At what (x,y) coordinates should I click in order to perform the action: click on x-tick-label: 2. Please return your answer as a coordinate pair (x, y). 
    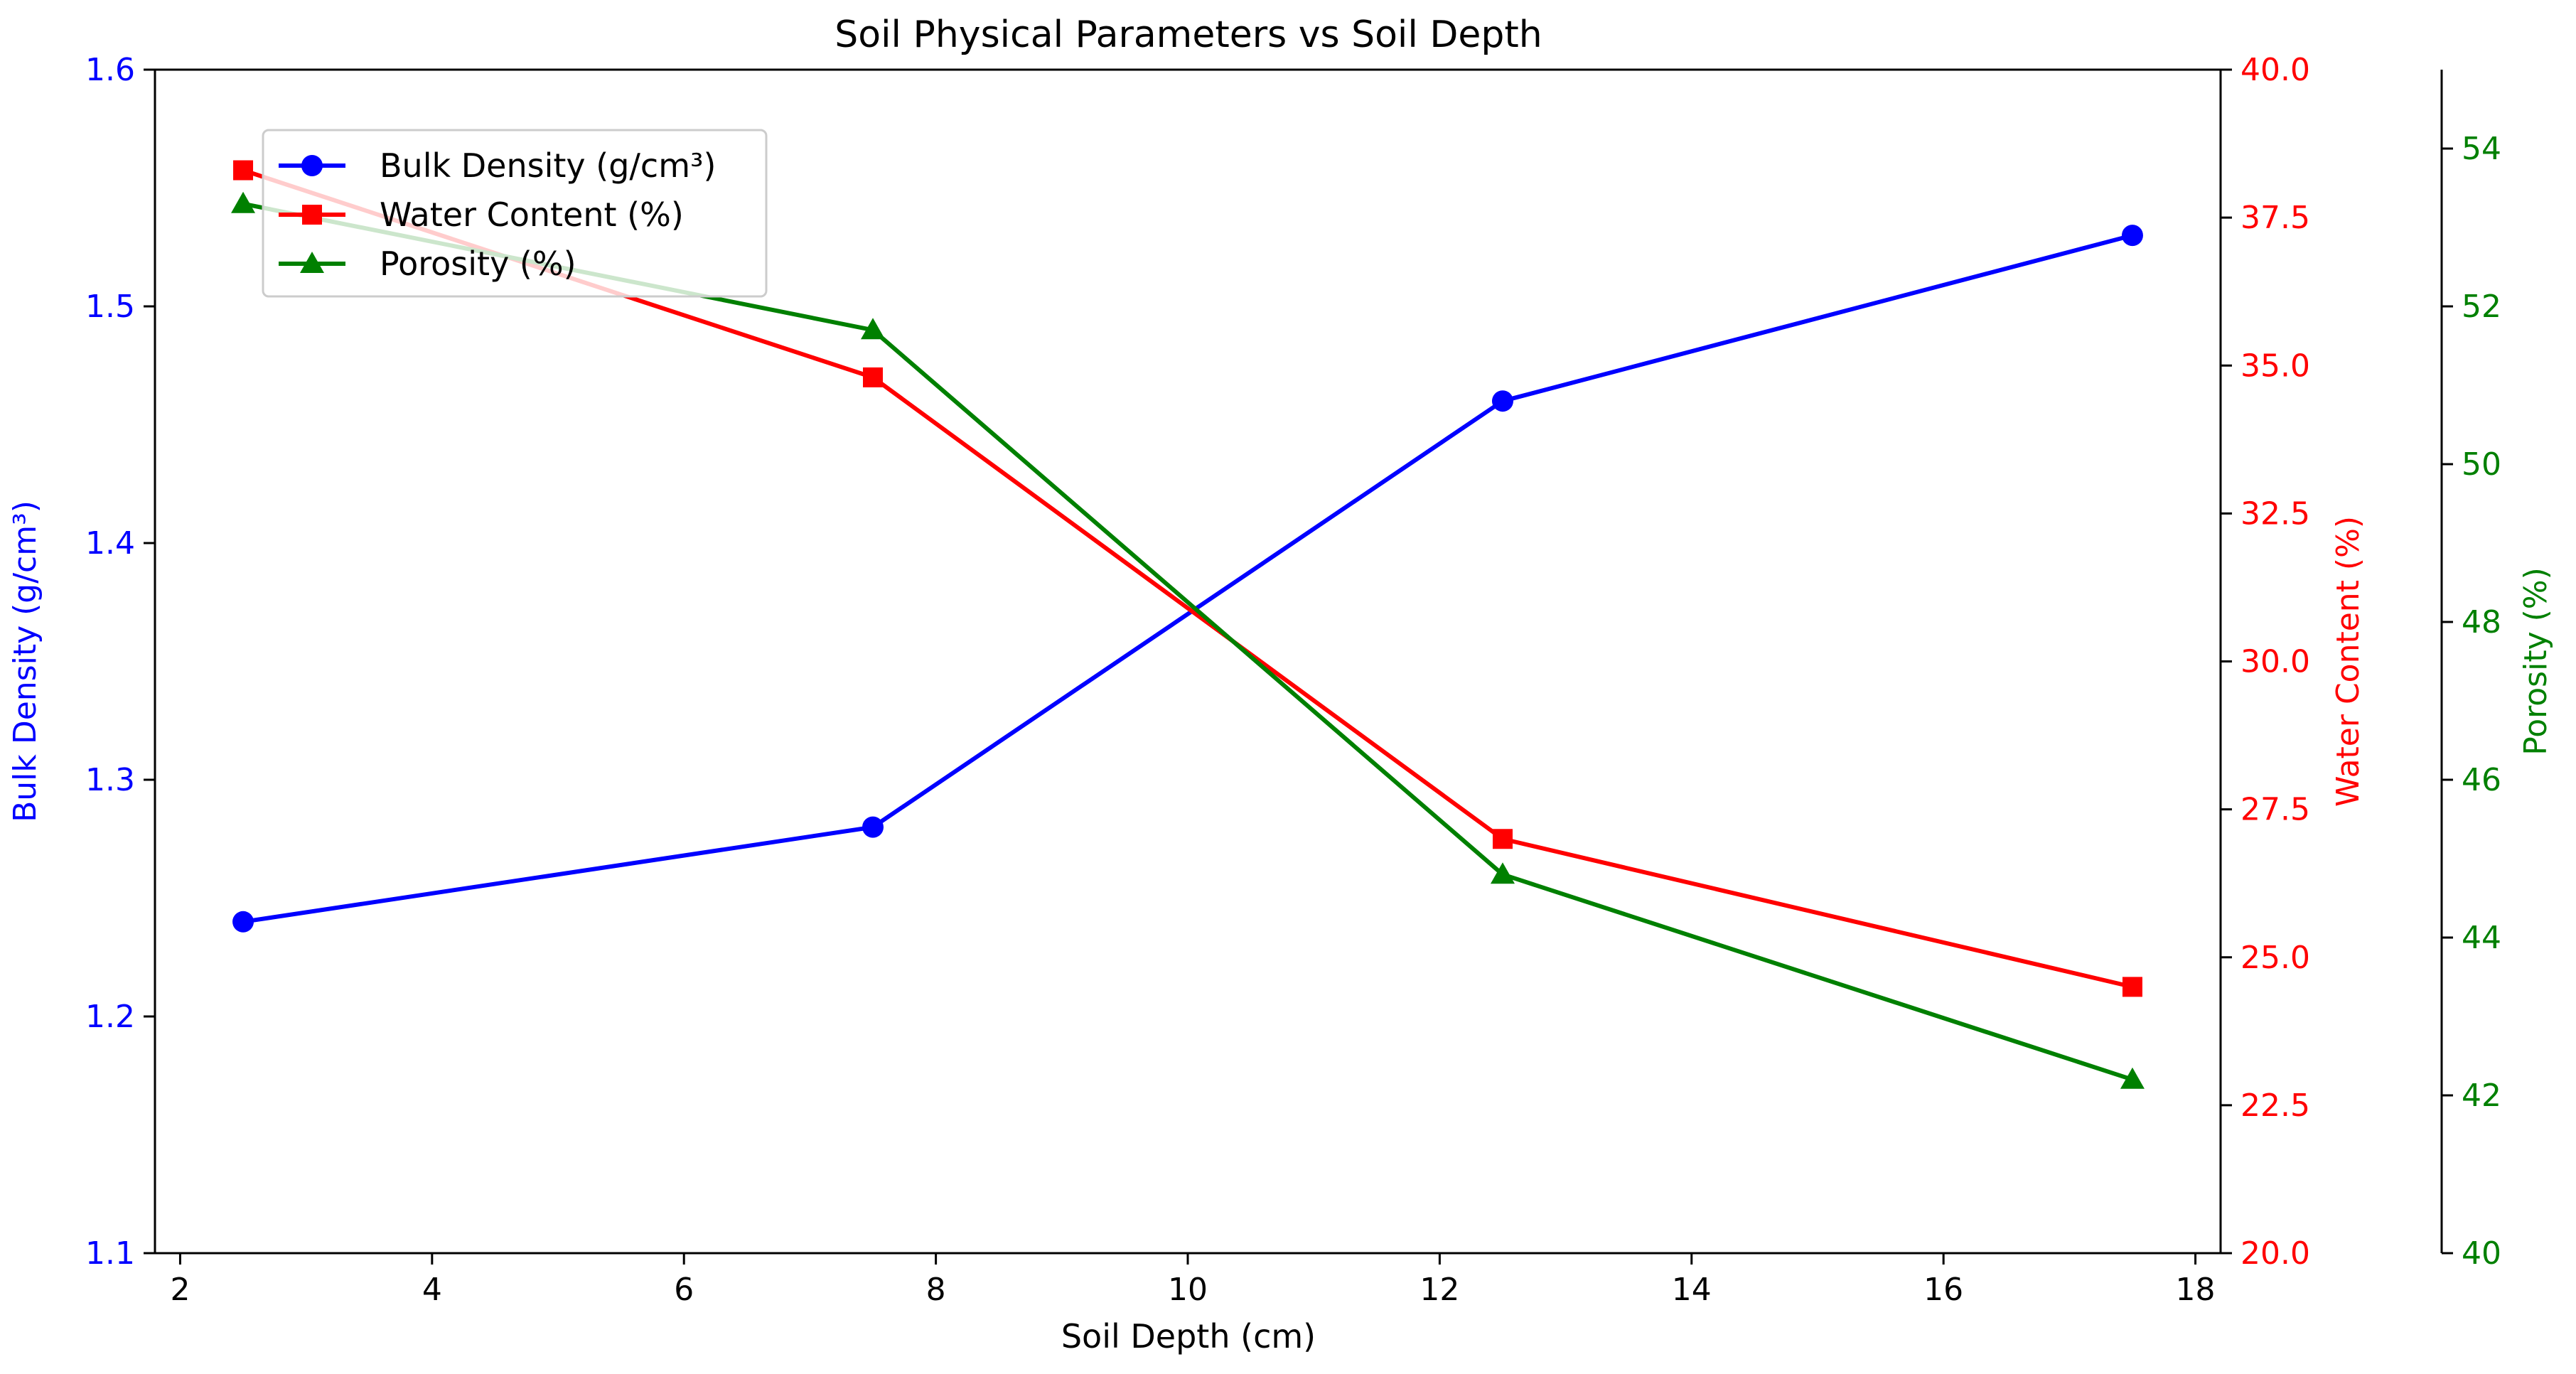
    Looking at the image, I should click on (180, 1290).